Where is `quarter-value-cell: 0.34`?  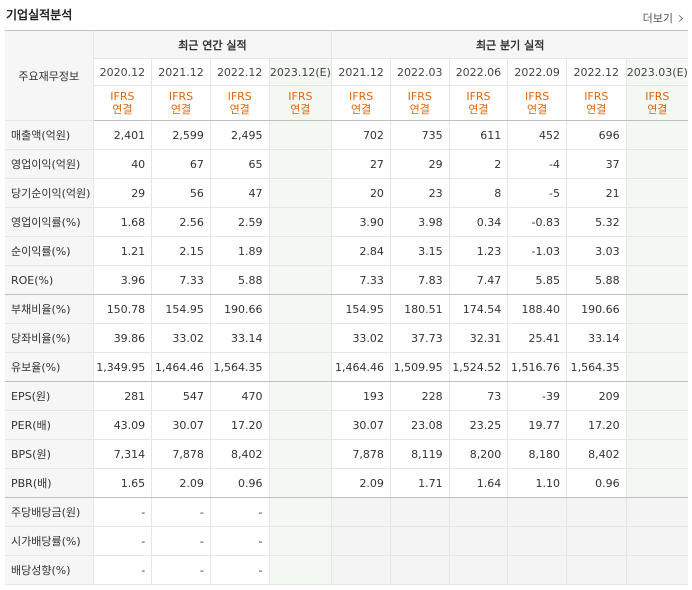 quarter-value-cell: 0.34 is located at coordinates (479, 222).